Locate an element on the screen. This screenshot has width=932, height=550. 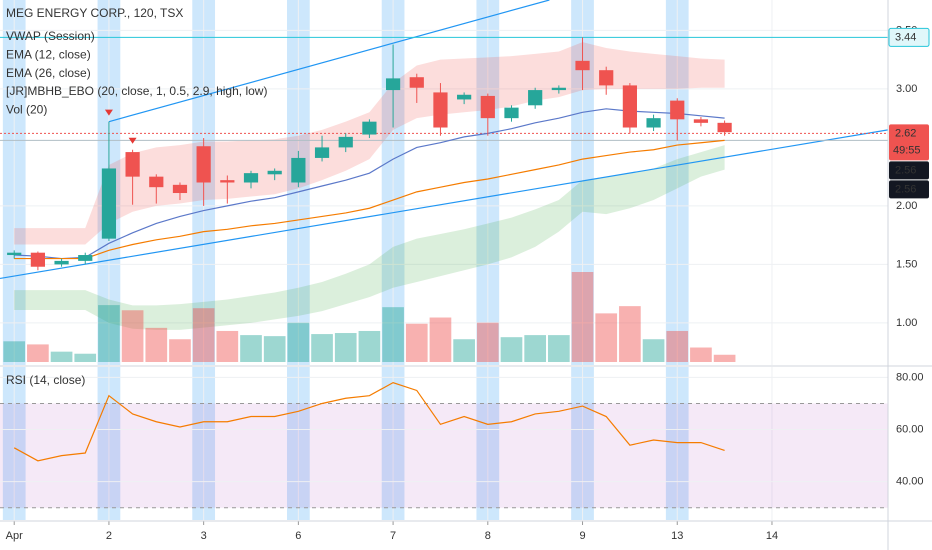
y-tick-label: 3.00 is located at coordinates (906, 89).